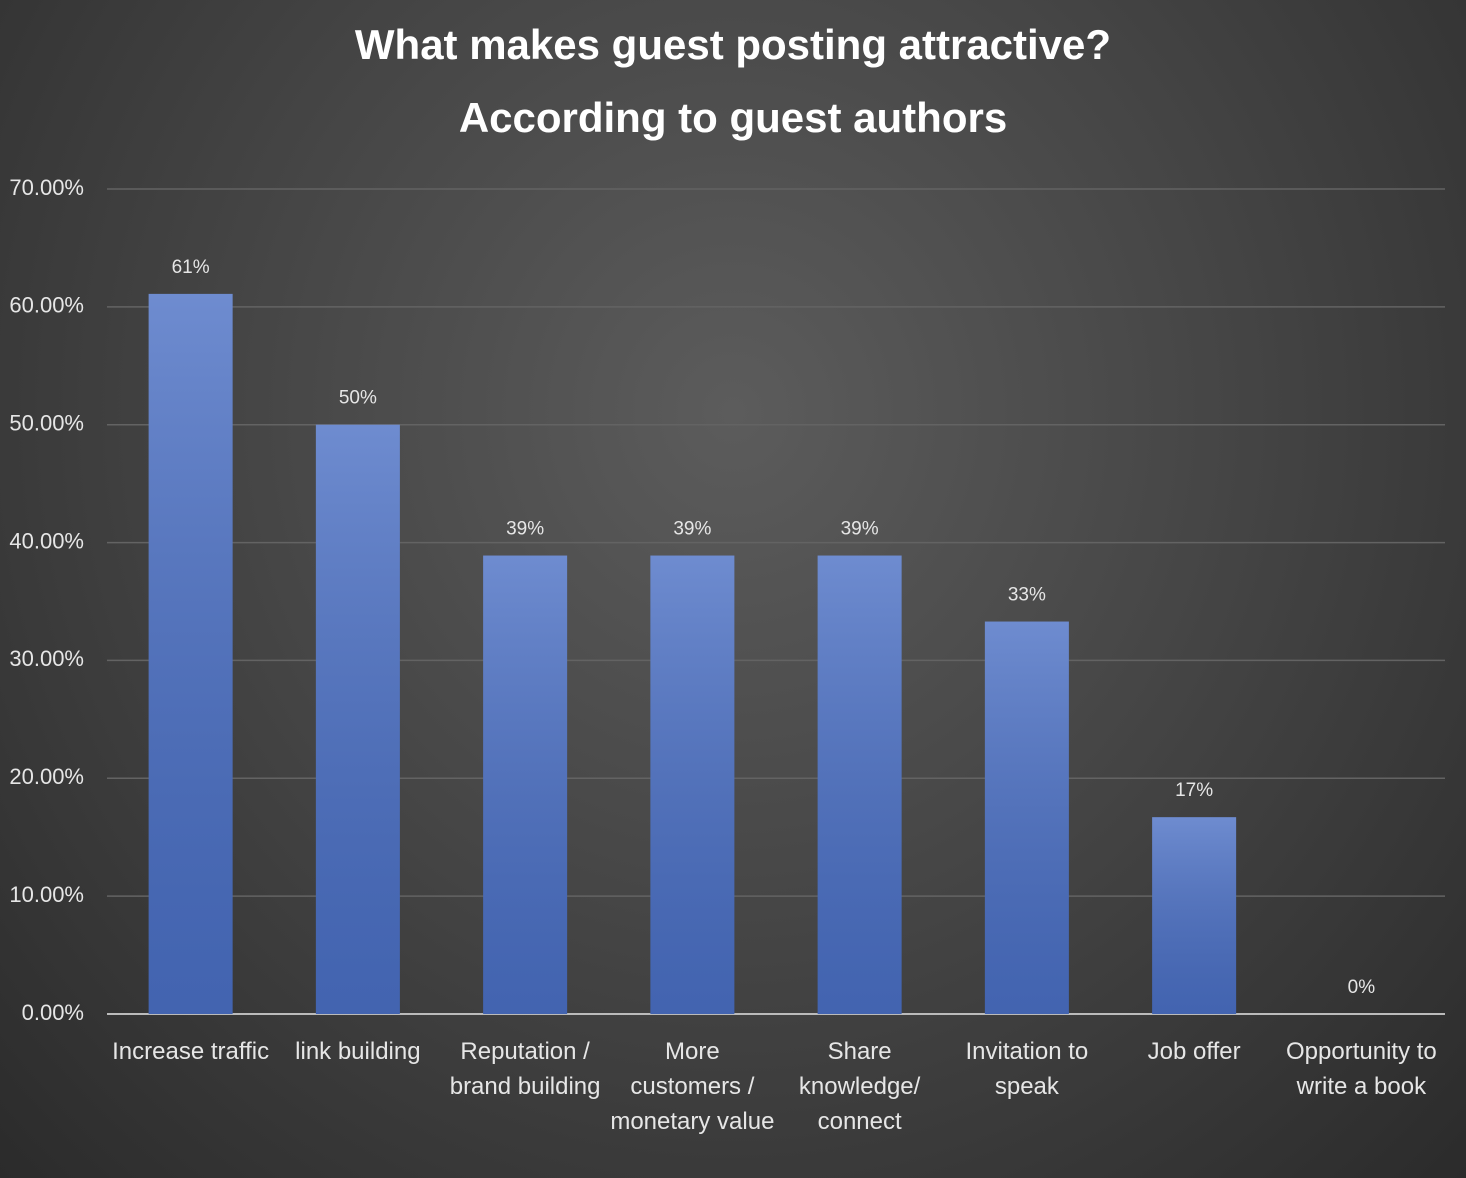 This screenshot has height=1178, width=1466. I want to click on y-tick-label: 60.00%, so click(46, 305).